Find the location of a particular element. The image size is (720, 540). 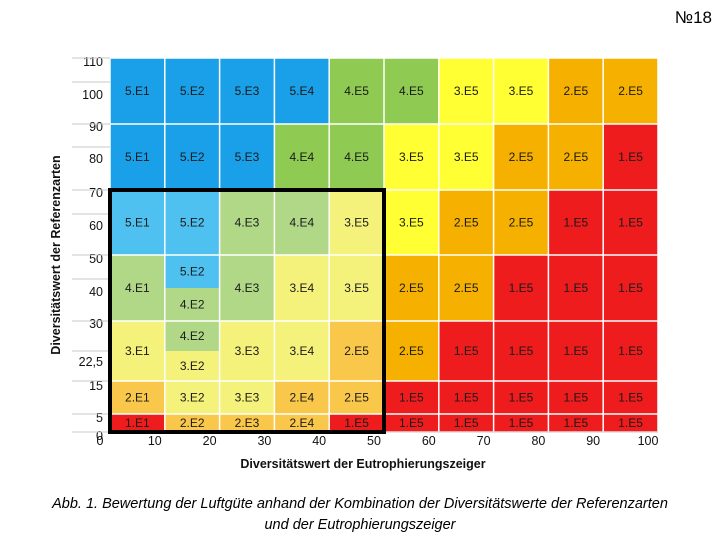

x-tick-label: 30 is located at coordinates (264, 441).